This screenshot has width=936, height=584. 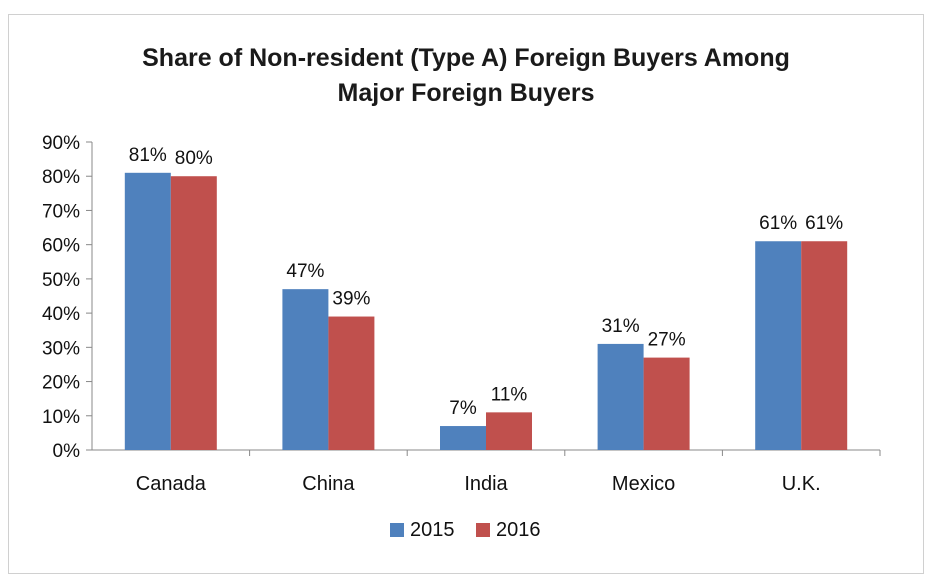 What do you see at coordinates (666, 403) in the screenshot?
I see `bar-2016-mexico` at bounding box center [666, 403].